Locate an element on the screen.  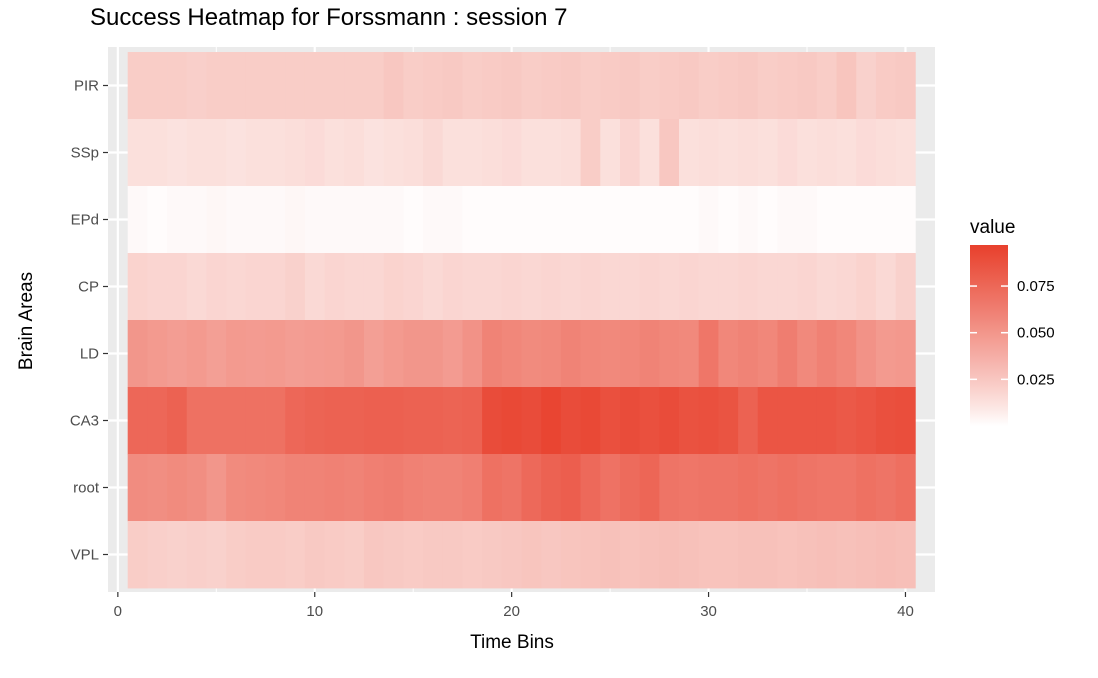
x-tick-label: 30 is located at coordinates (708, 611).